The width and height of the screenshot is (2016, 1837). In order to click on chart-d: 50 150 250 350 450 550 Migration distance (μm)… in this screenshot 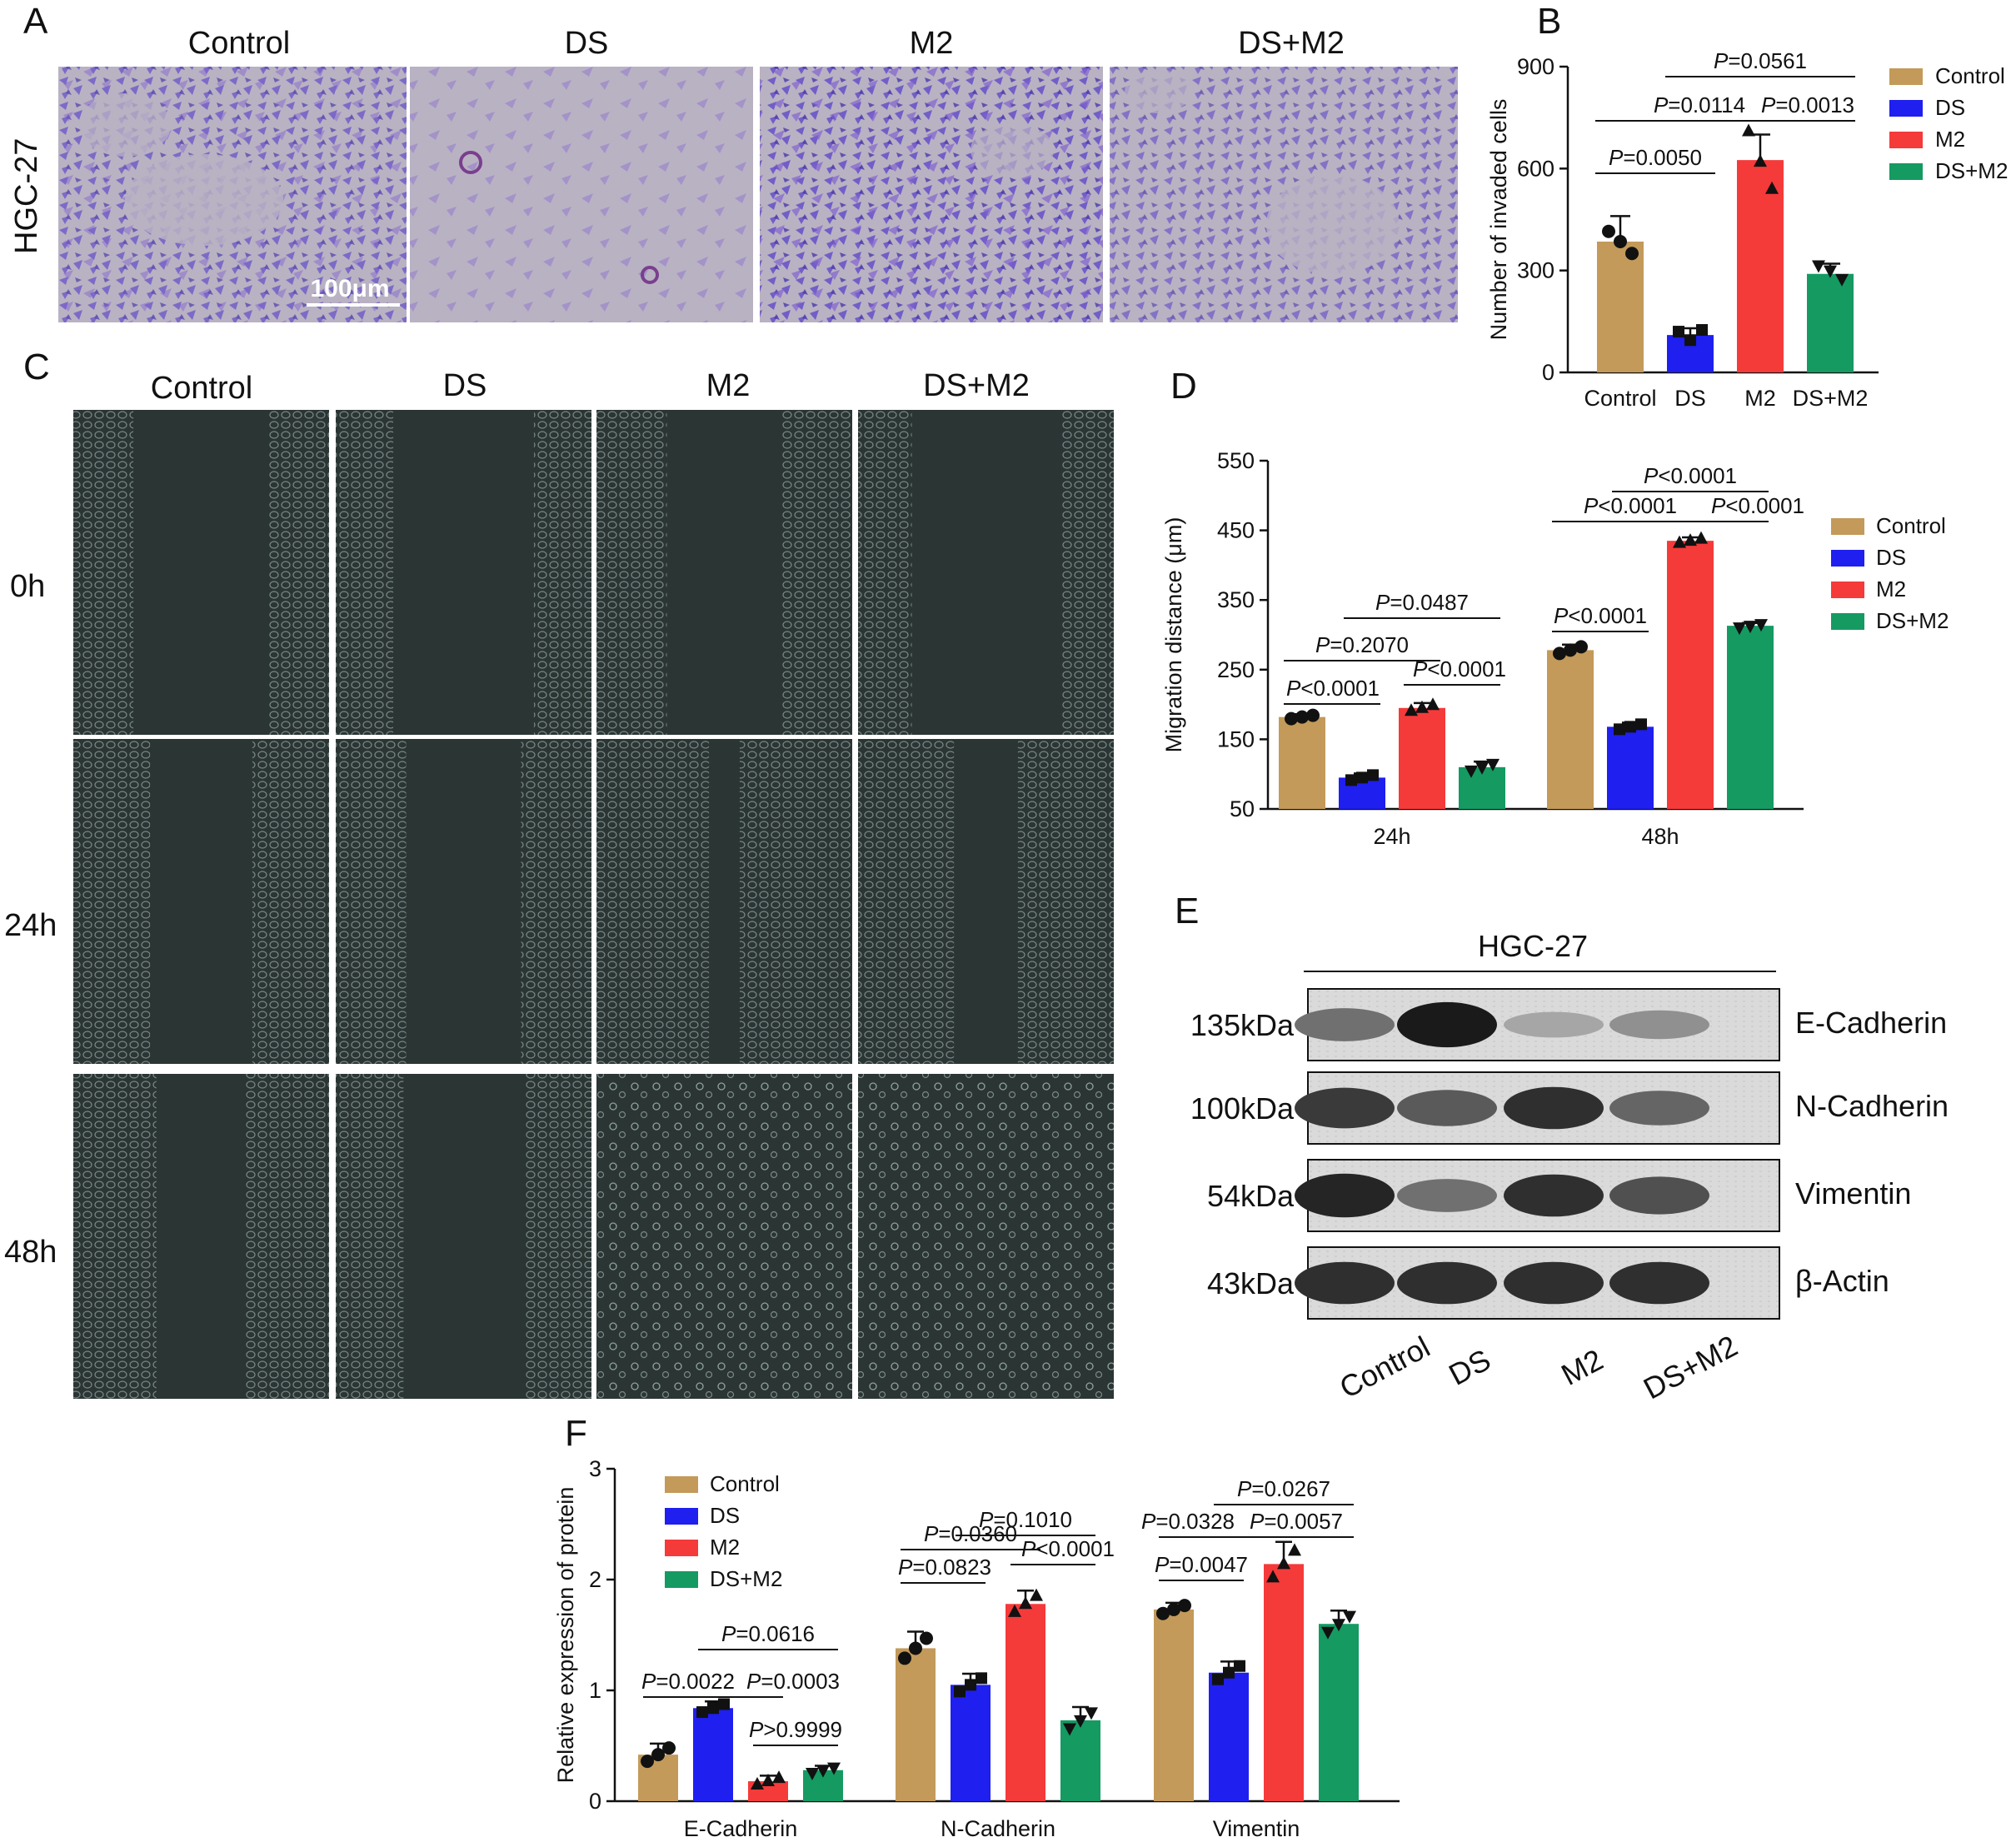, I will do `click(1555, 648)`.